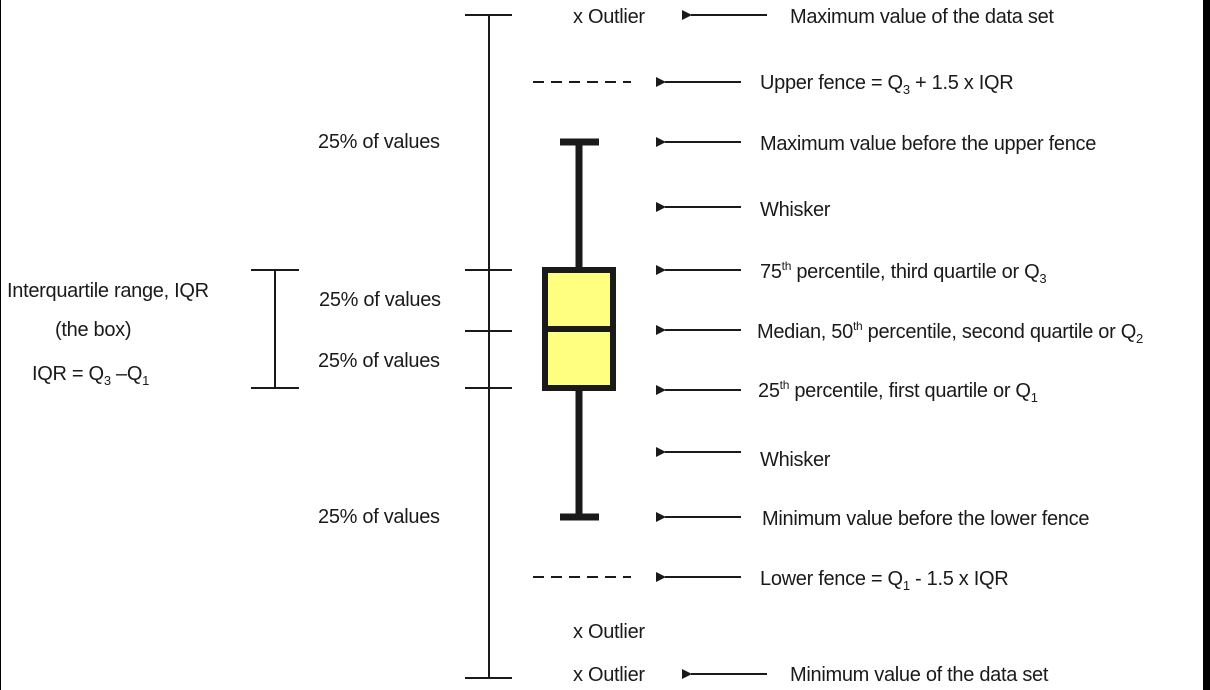 This screenshot has width=1210, height=690. I want to click on lower-whisker, so click(579, 454).